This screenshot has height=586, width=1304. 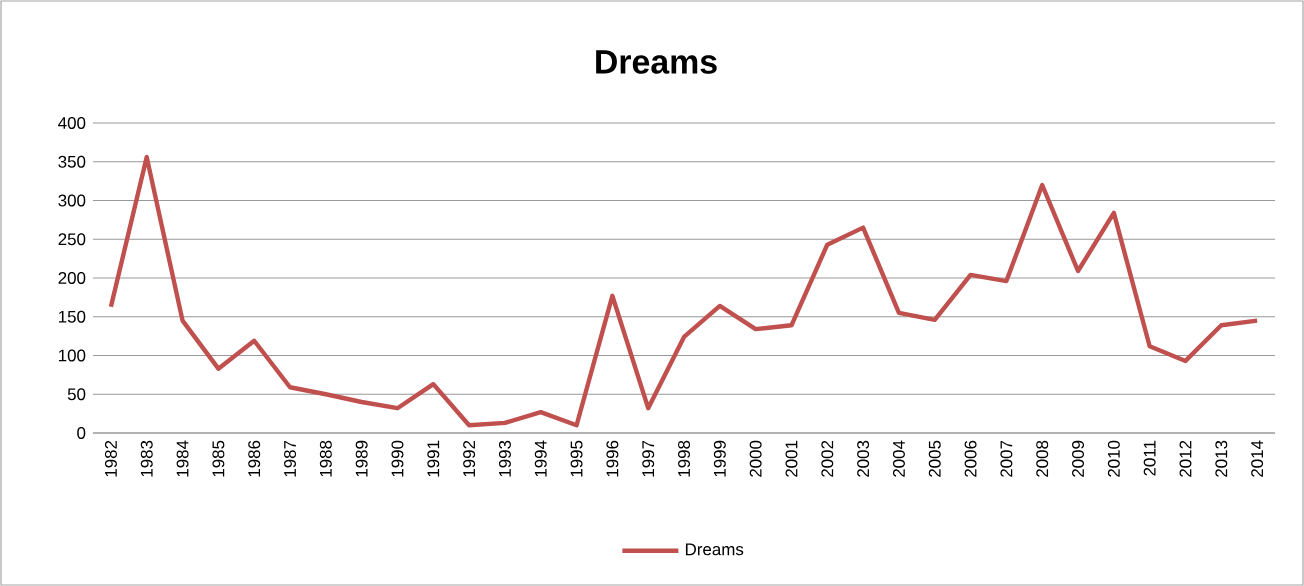 I want to click on x-tick-label: 1998, so click(x=684, y=458).